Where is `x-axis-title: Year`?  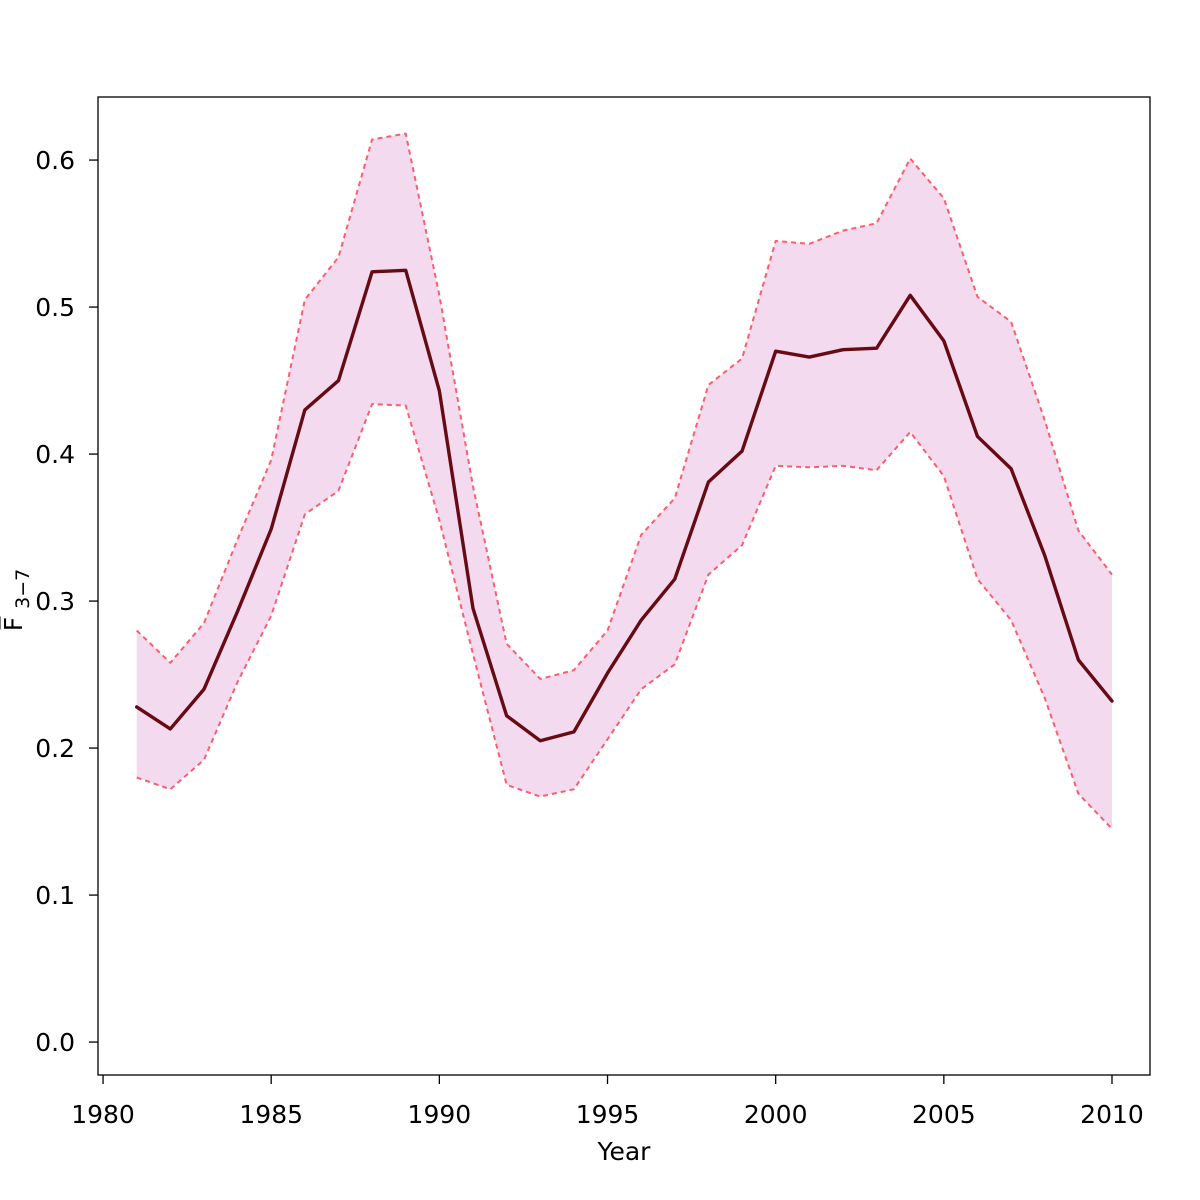
x-axis-title: Year is located at coordinates (624, 1151).